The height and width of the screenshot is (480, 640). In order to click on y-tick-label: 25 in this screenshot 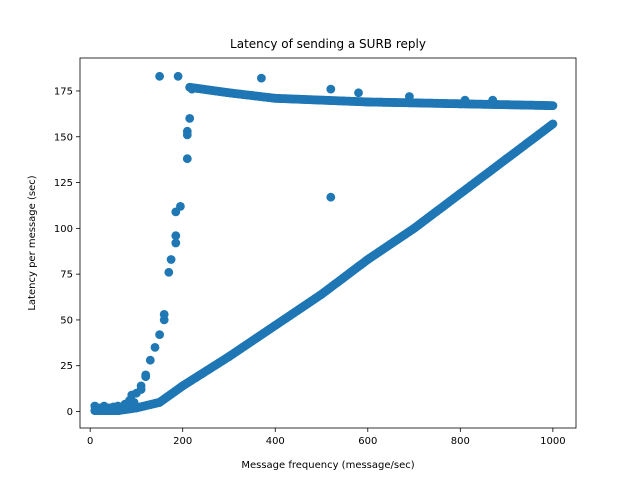, I will do `click(66, 366)`.